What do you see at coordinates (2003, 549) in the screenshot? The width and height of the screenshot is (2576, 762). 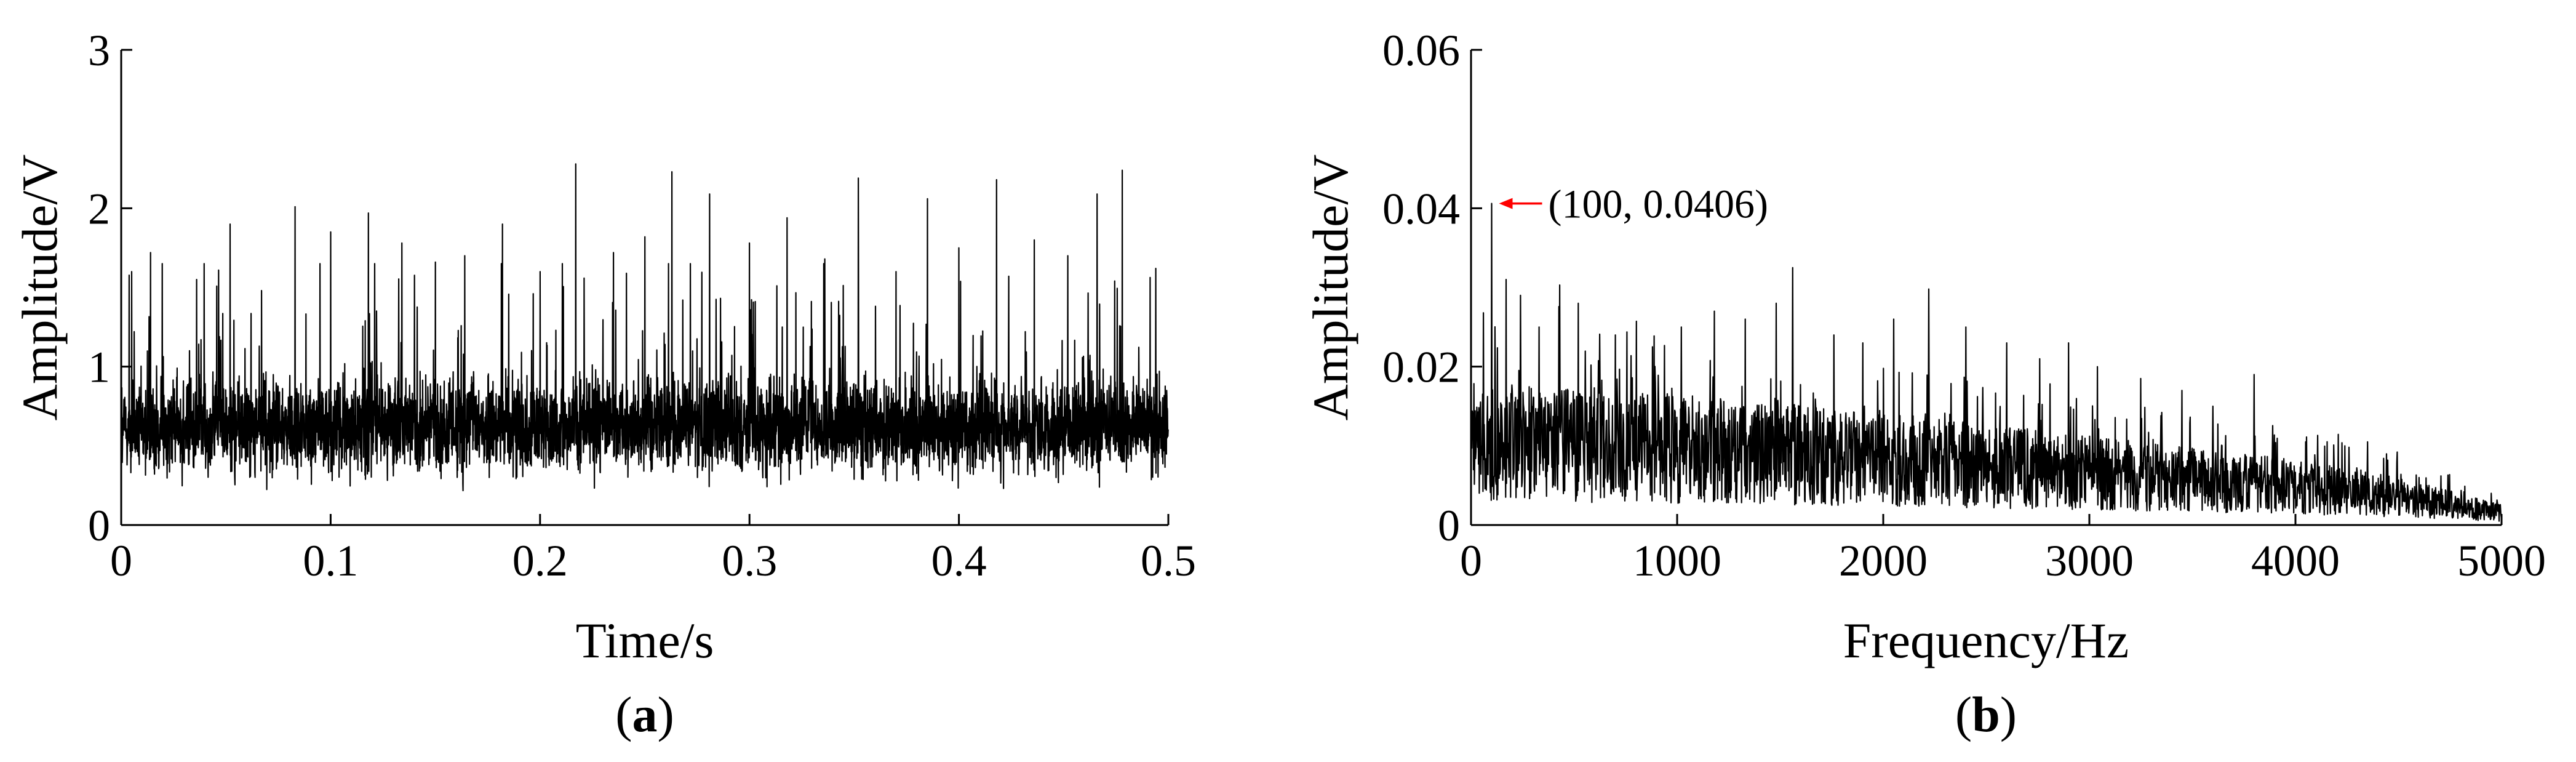 I see `x-ticks-b: 0 1000 2000 3000 4000 5000` at bounding box center [2003, 549].